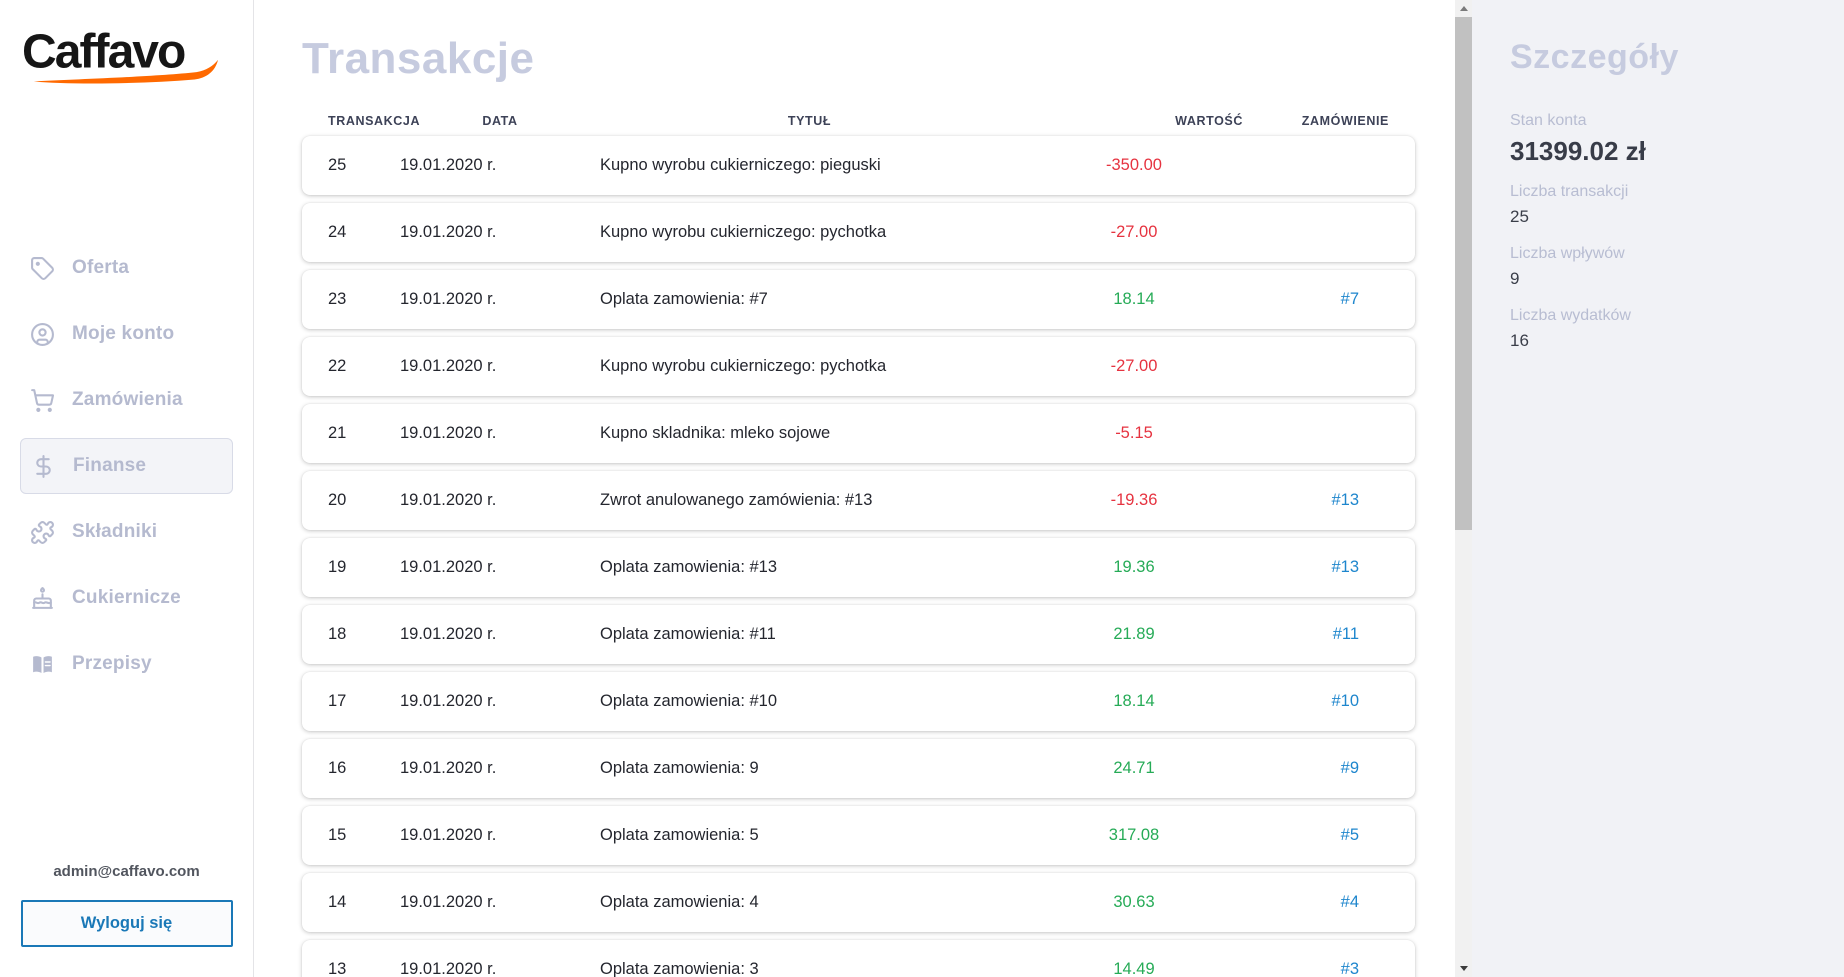  I want to click on sidebar-item-moje-konto: Moje konto, so click(126, 334).